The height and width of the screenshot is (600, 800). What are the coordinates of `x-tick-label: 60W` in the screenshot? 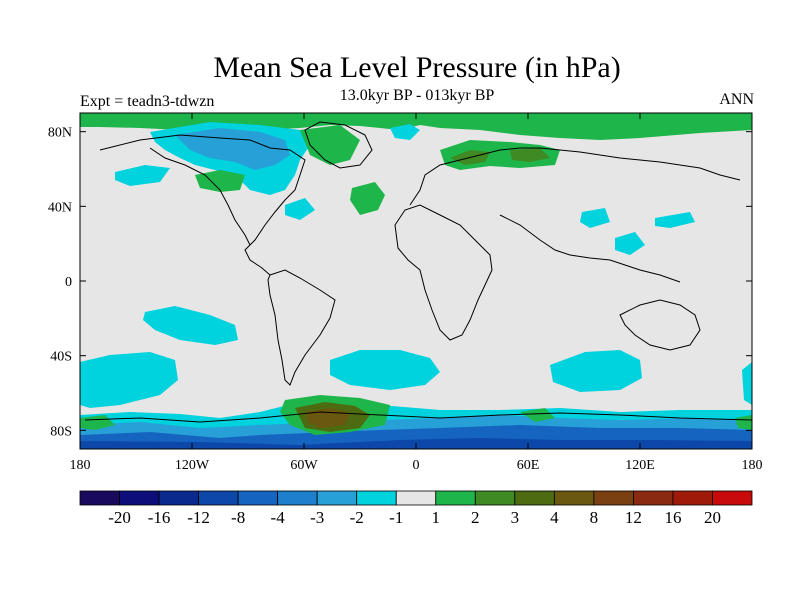 It's located at (304, 465).